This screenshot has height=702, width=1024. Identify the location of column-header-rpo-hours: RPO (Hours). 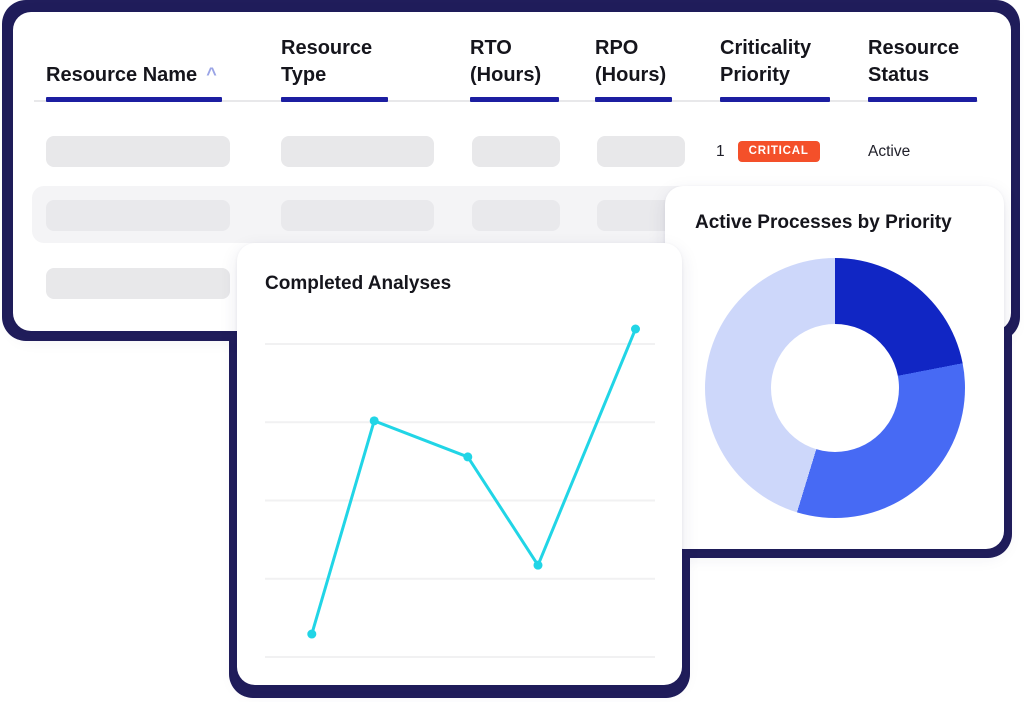
(650, 68).